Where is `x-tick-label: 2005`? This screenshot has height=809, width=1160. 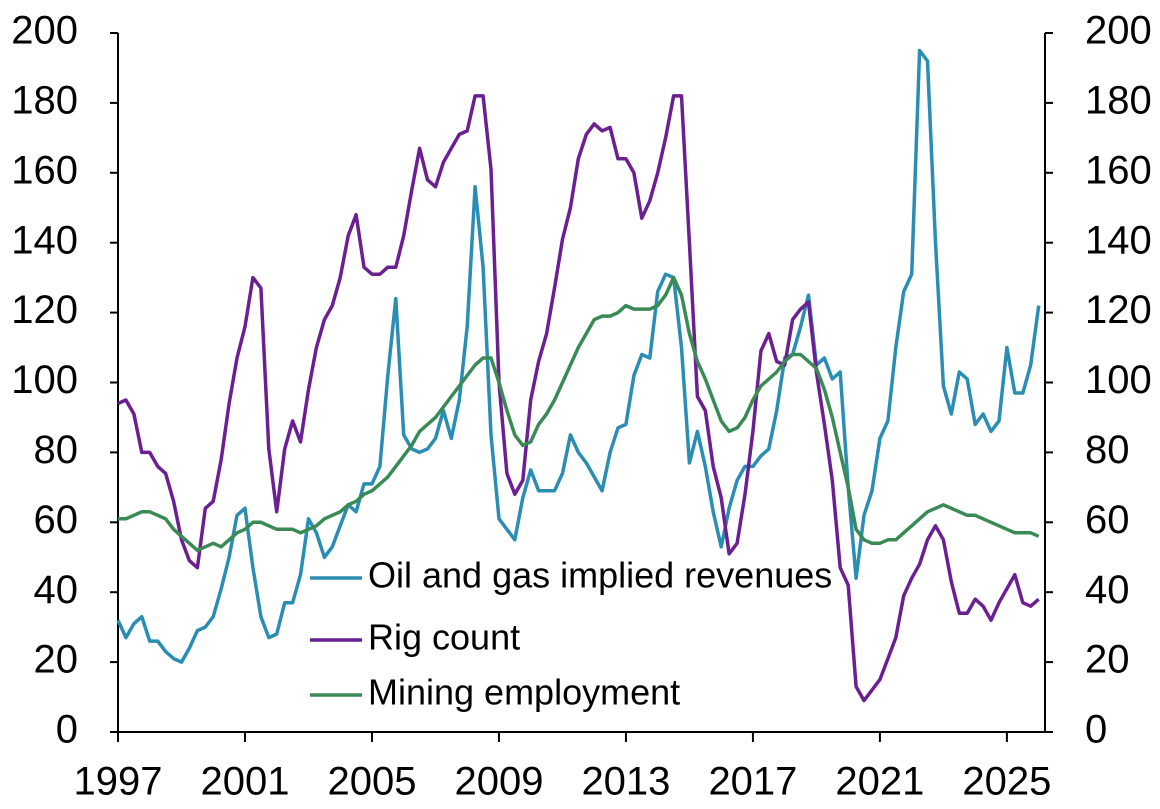
x-tick-label: 2005 is located at coordinates (371, 782).